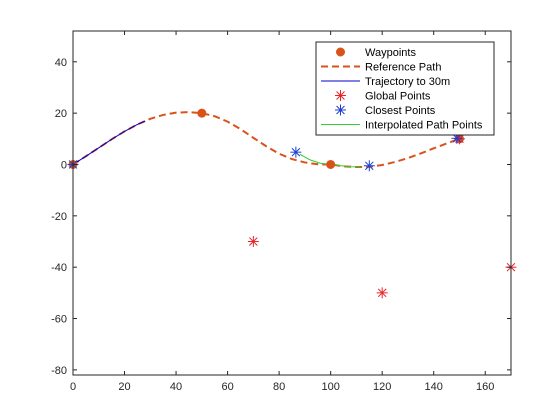 Image resolution: width=560 pixels, height=420 pixels. Describe the element at coordinates (73, 387) in the screenshot. I see `x-tick-label: 0` at that location.